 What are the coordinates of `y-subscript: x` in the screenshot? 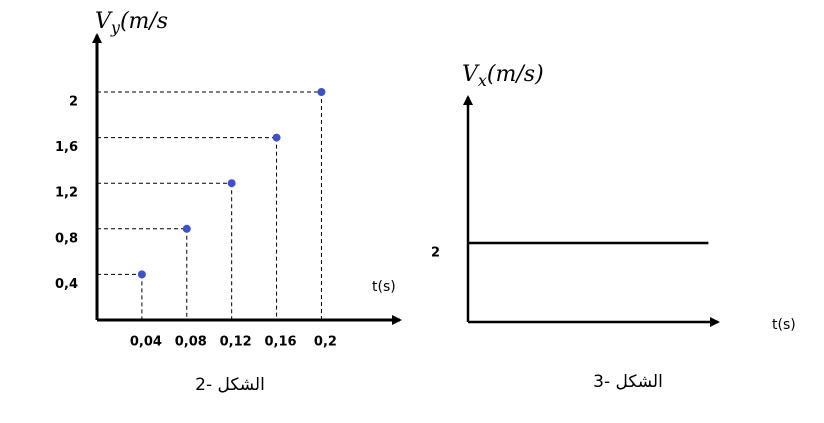 It's located at (482, 80).